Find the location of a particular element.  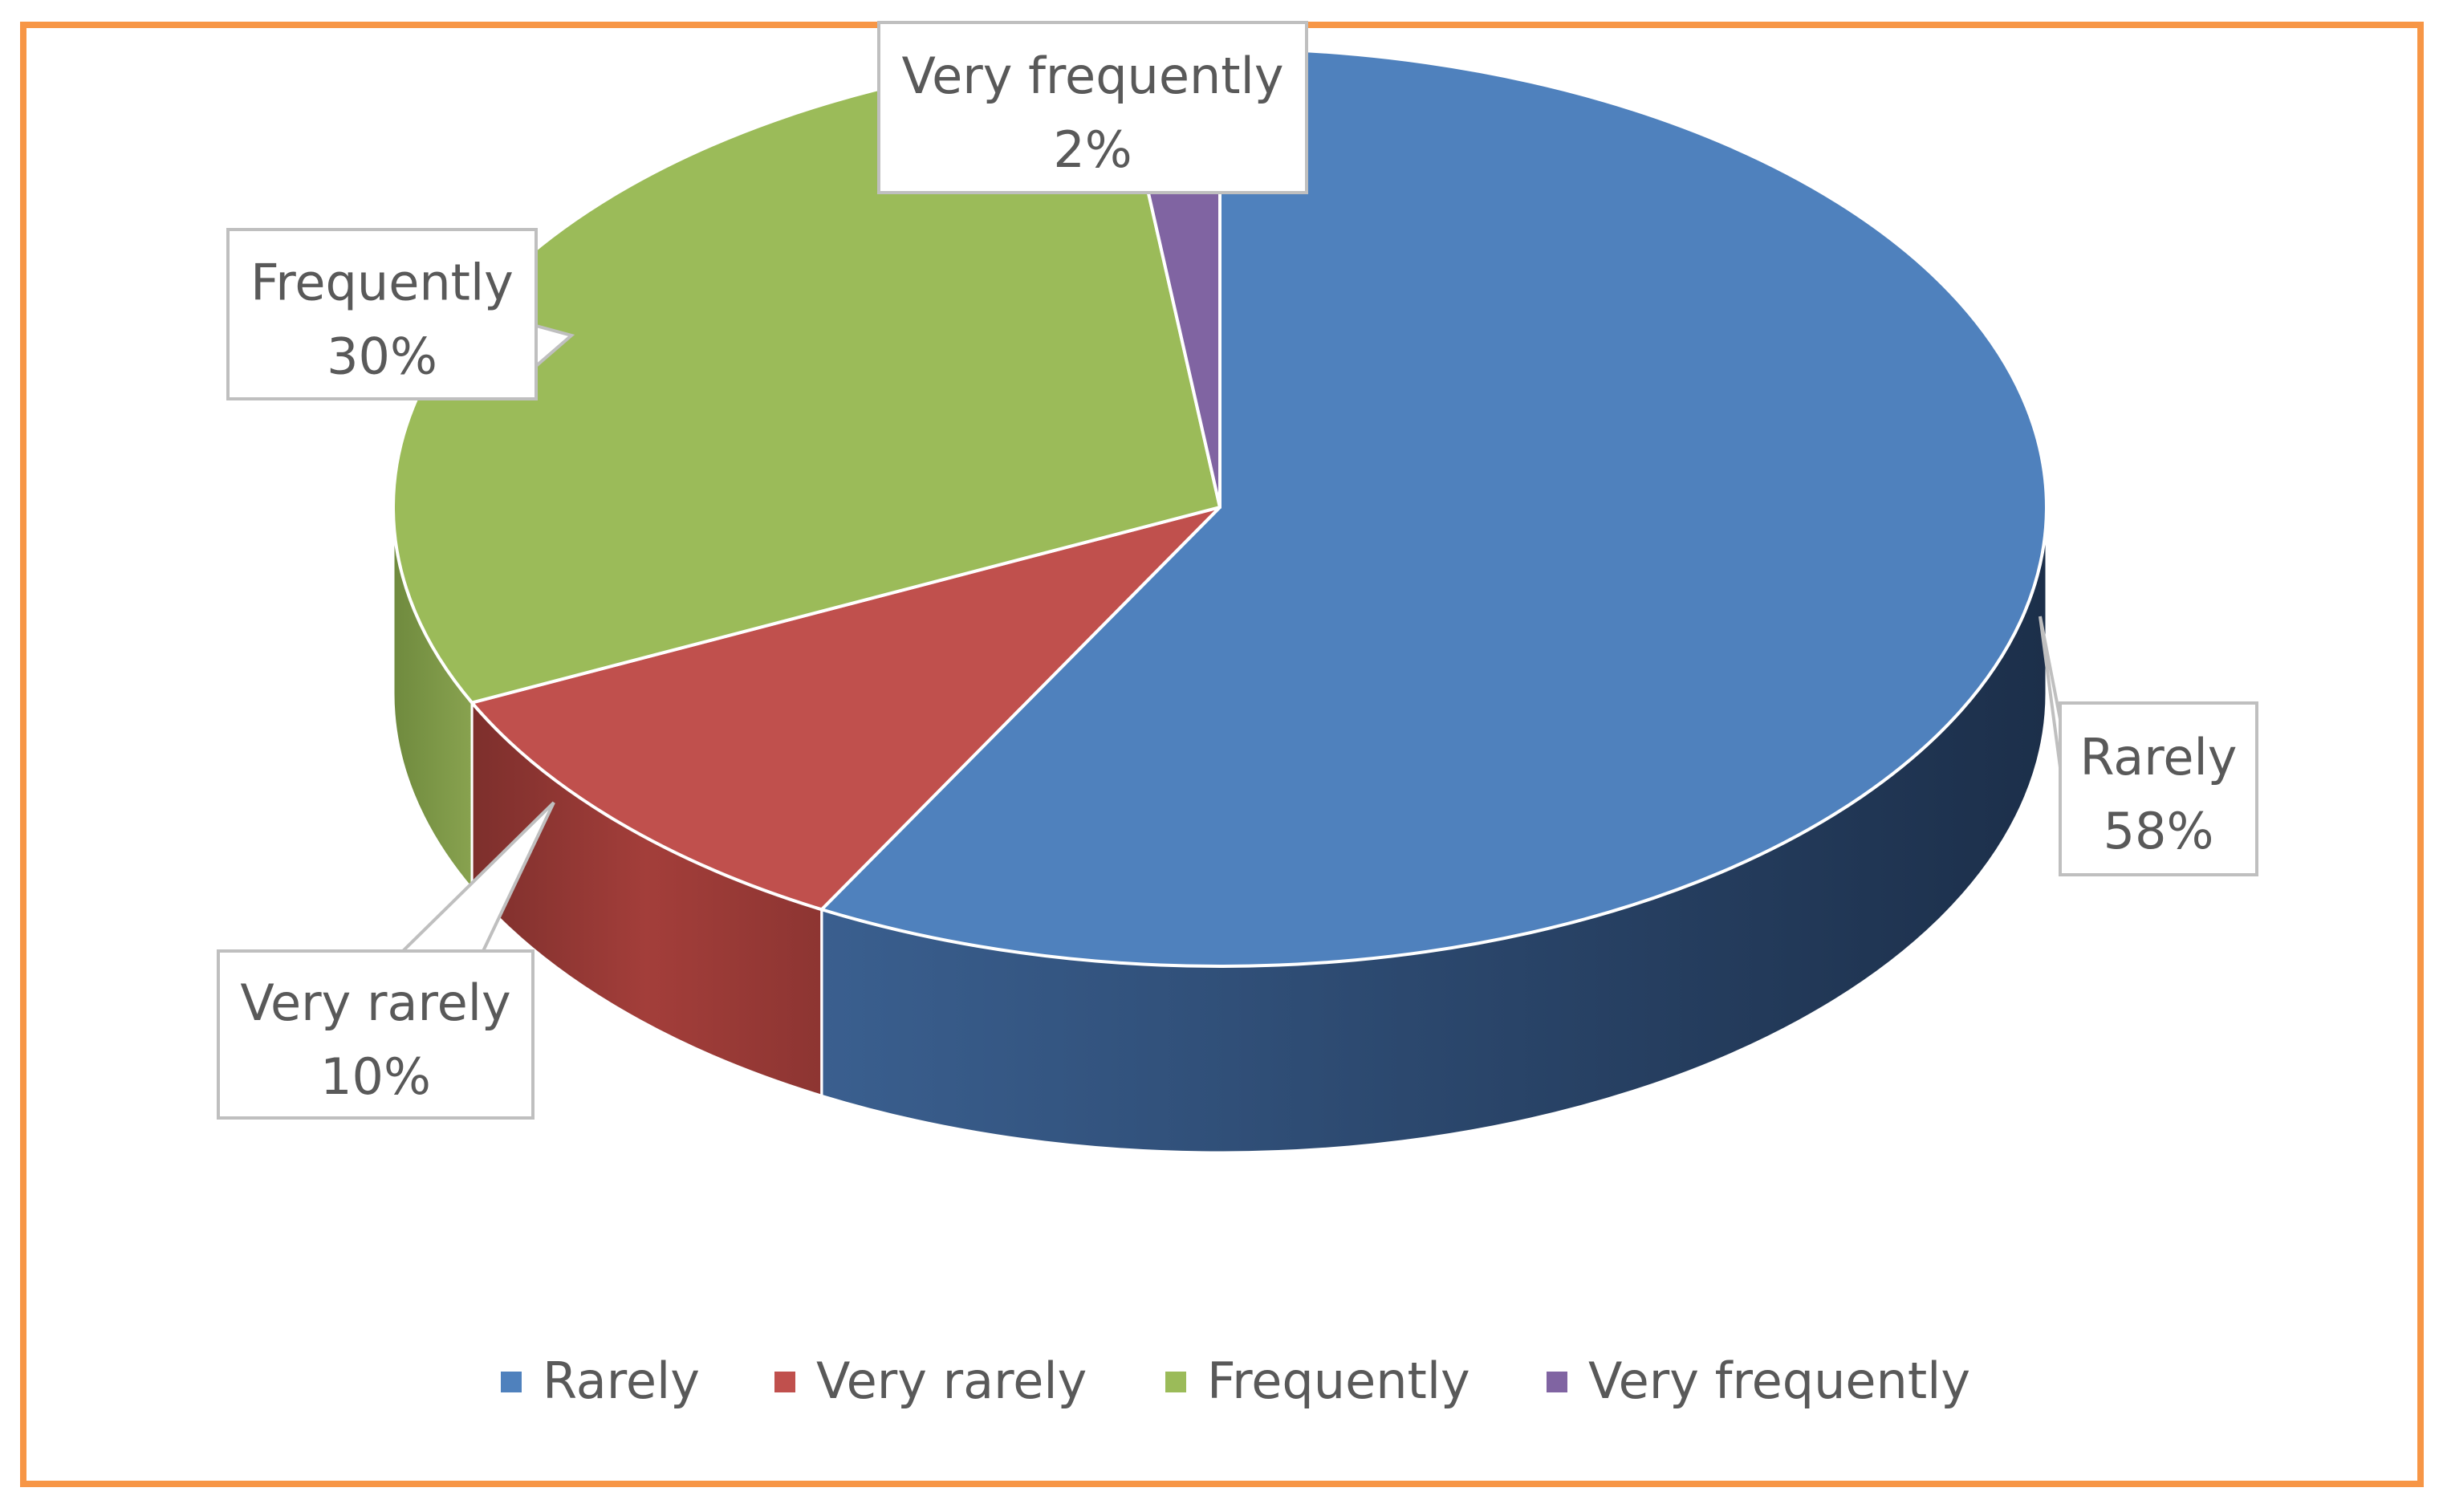

callout-category-label: Very rarely is located at coordinates (375, 1002).